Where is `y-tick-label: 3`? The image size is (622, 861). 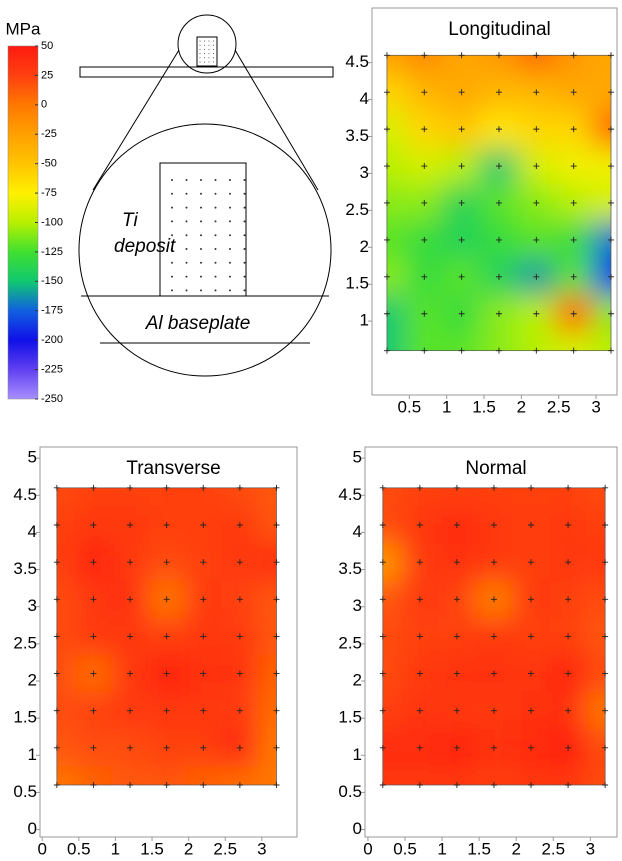
y-tick-label: 3 is located at coordinates (357, 605).